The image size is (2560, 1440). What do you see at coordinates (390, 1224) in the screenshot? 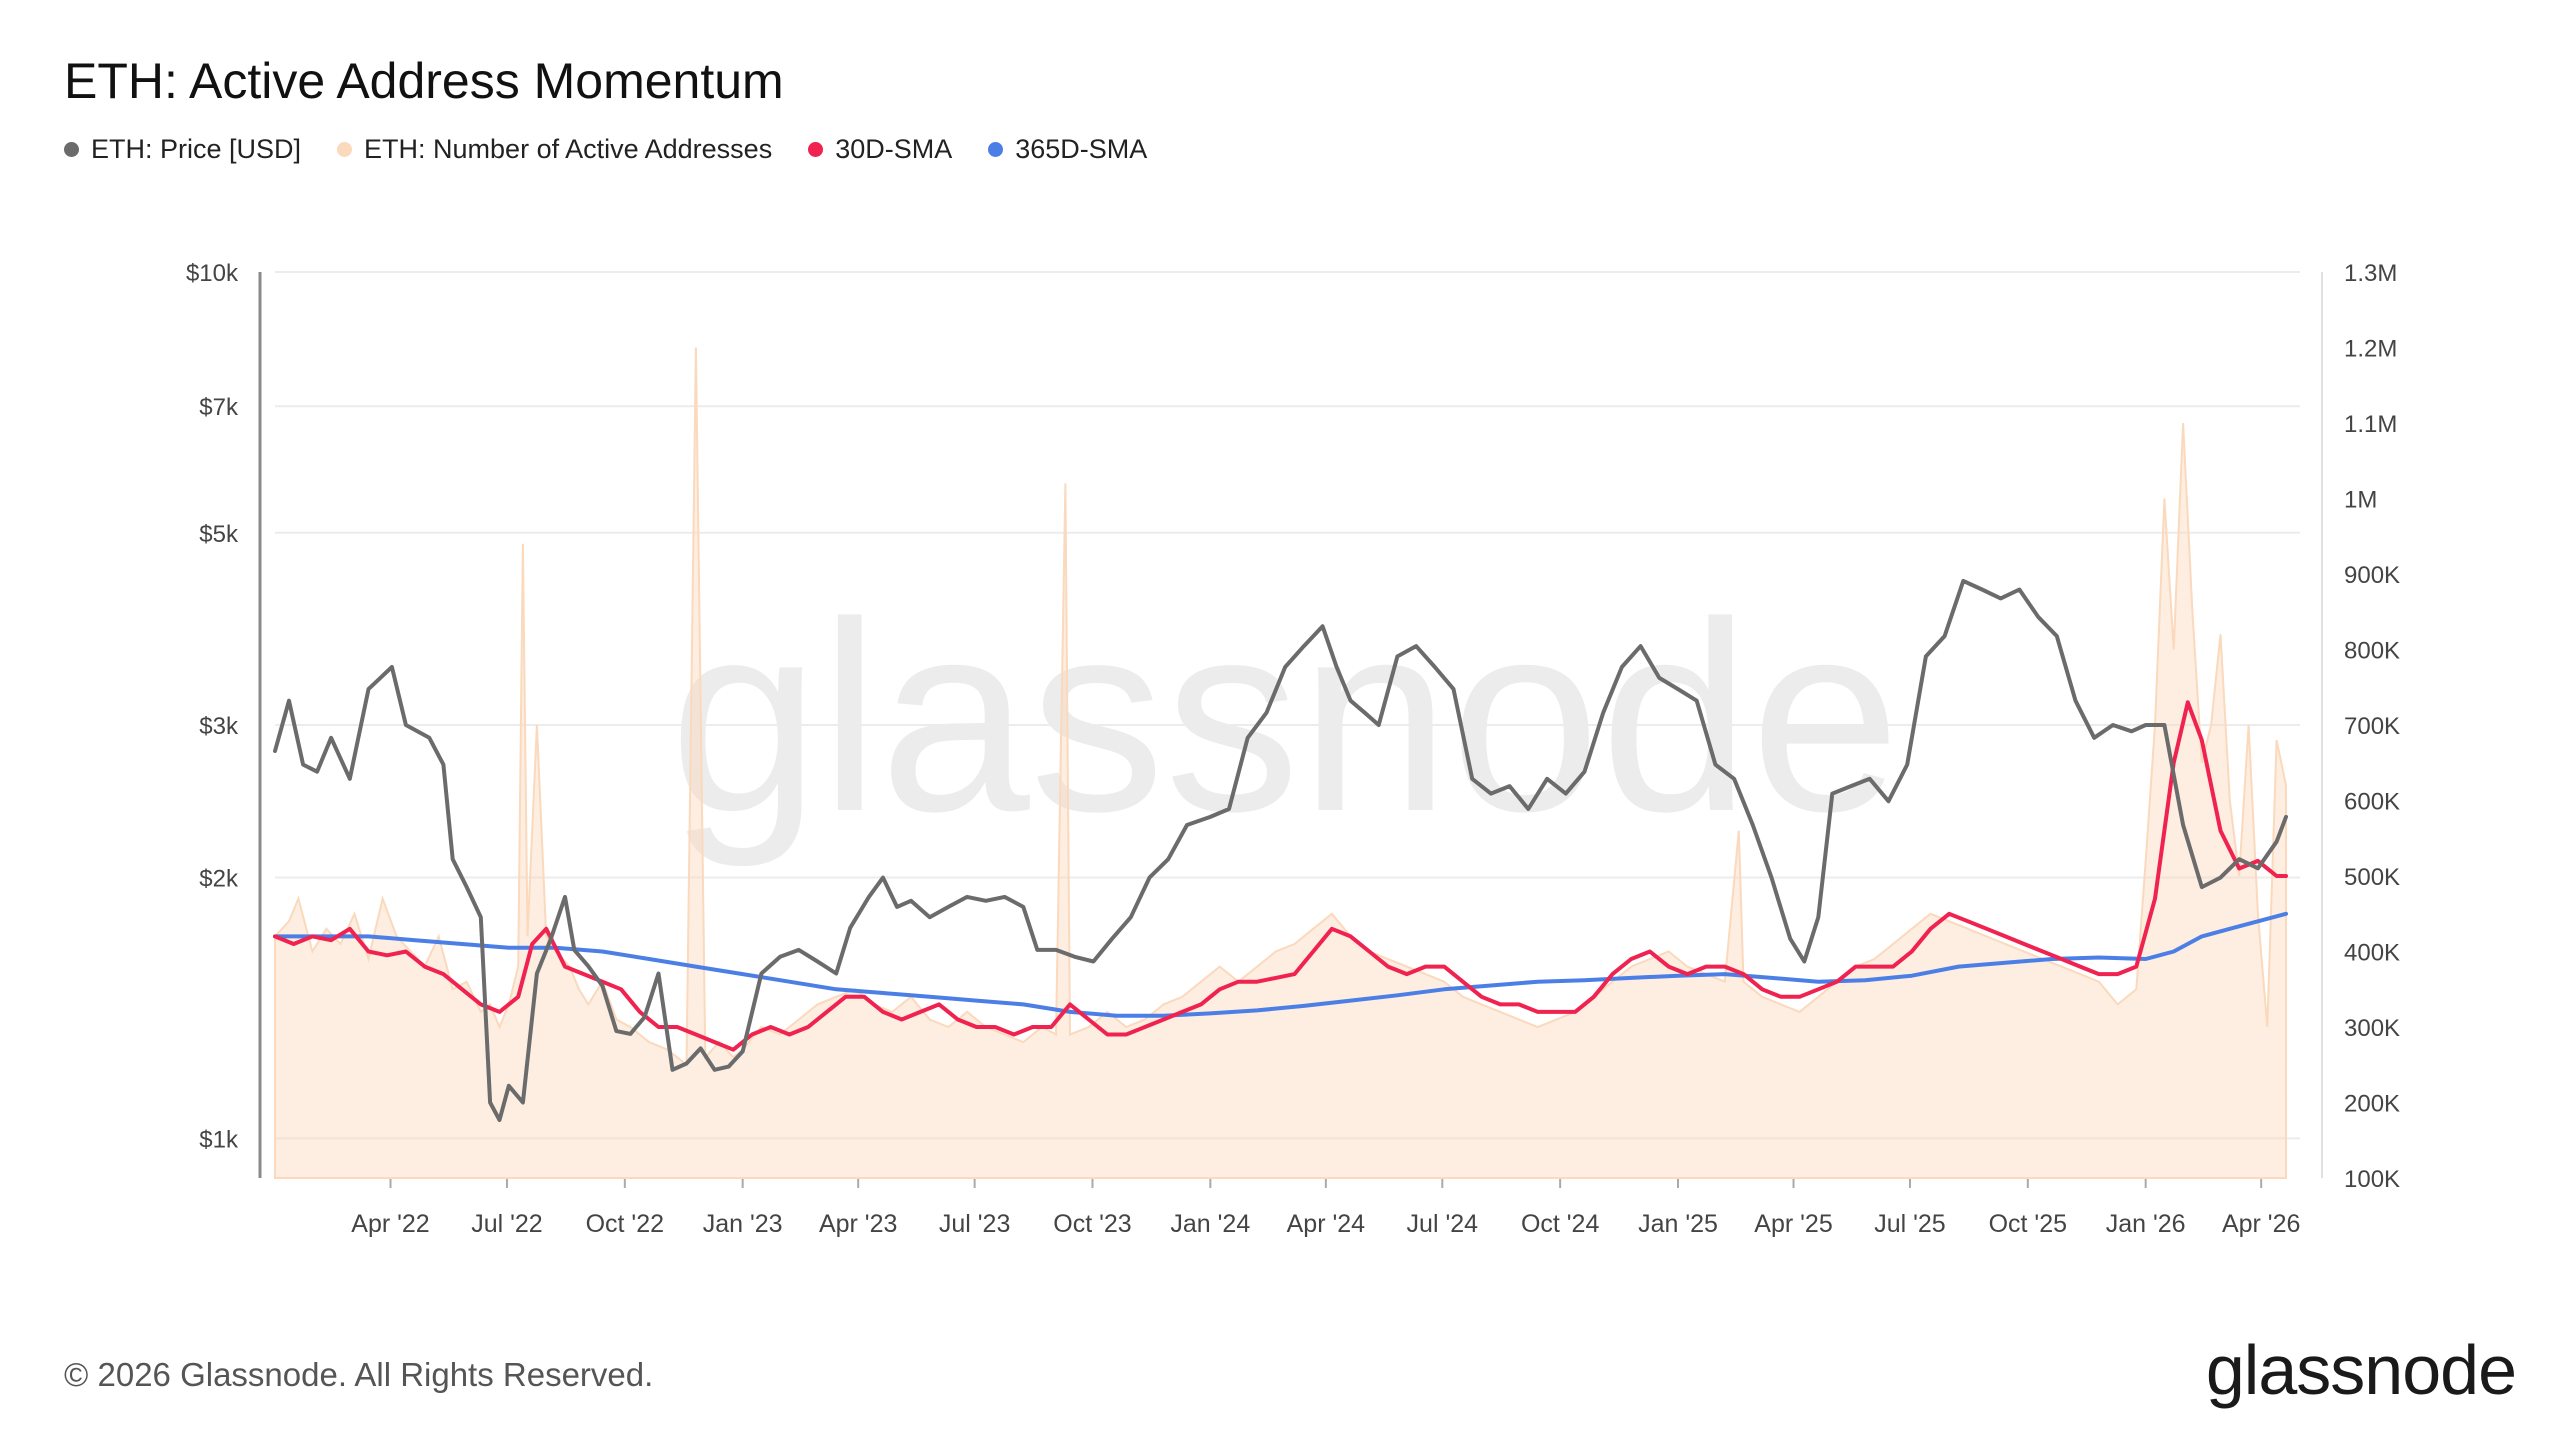
I see `x-tick-label-0: Apr '22` at bounding box center [390, 1224].